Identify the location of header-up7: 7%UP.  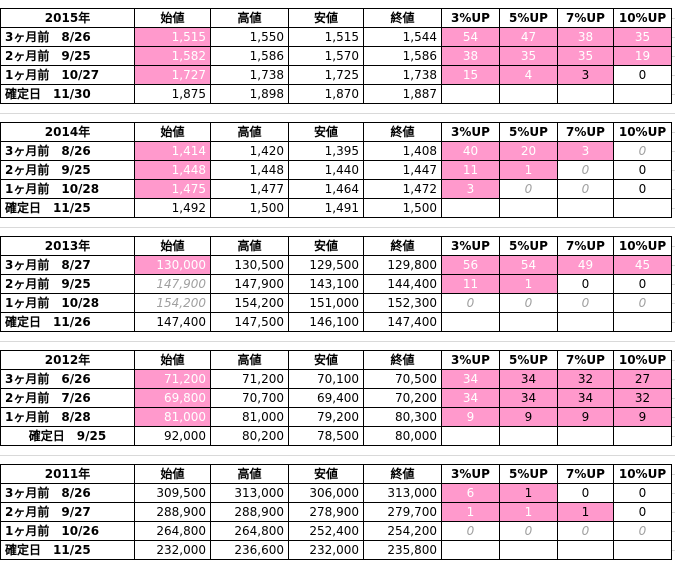
(585, 246).